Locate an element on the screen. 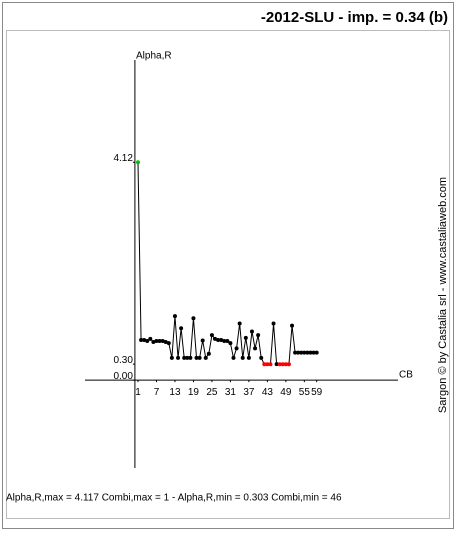  y-tick-label: 0.00 is located at coordinates (123, 376).